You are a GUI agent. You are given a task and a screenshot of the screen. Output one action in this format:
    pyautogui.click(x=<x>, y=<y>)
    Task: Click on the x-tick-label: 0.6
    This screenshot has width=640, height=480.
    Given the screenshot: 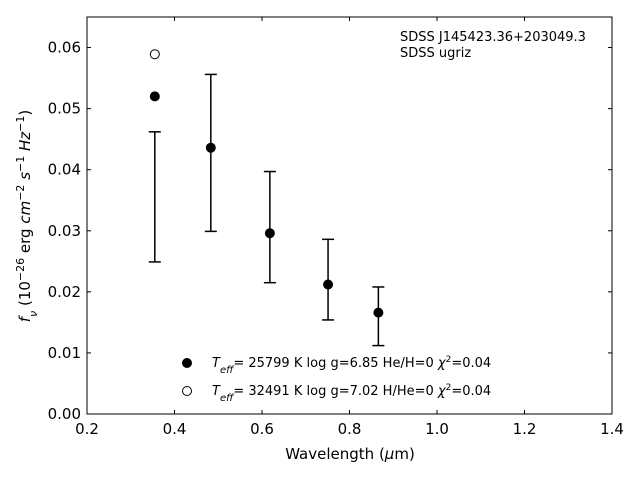 What is the action you would take?
    pyautogui.click(x=262, y=429)
    